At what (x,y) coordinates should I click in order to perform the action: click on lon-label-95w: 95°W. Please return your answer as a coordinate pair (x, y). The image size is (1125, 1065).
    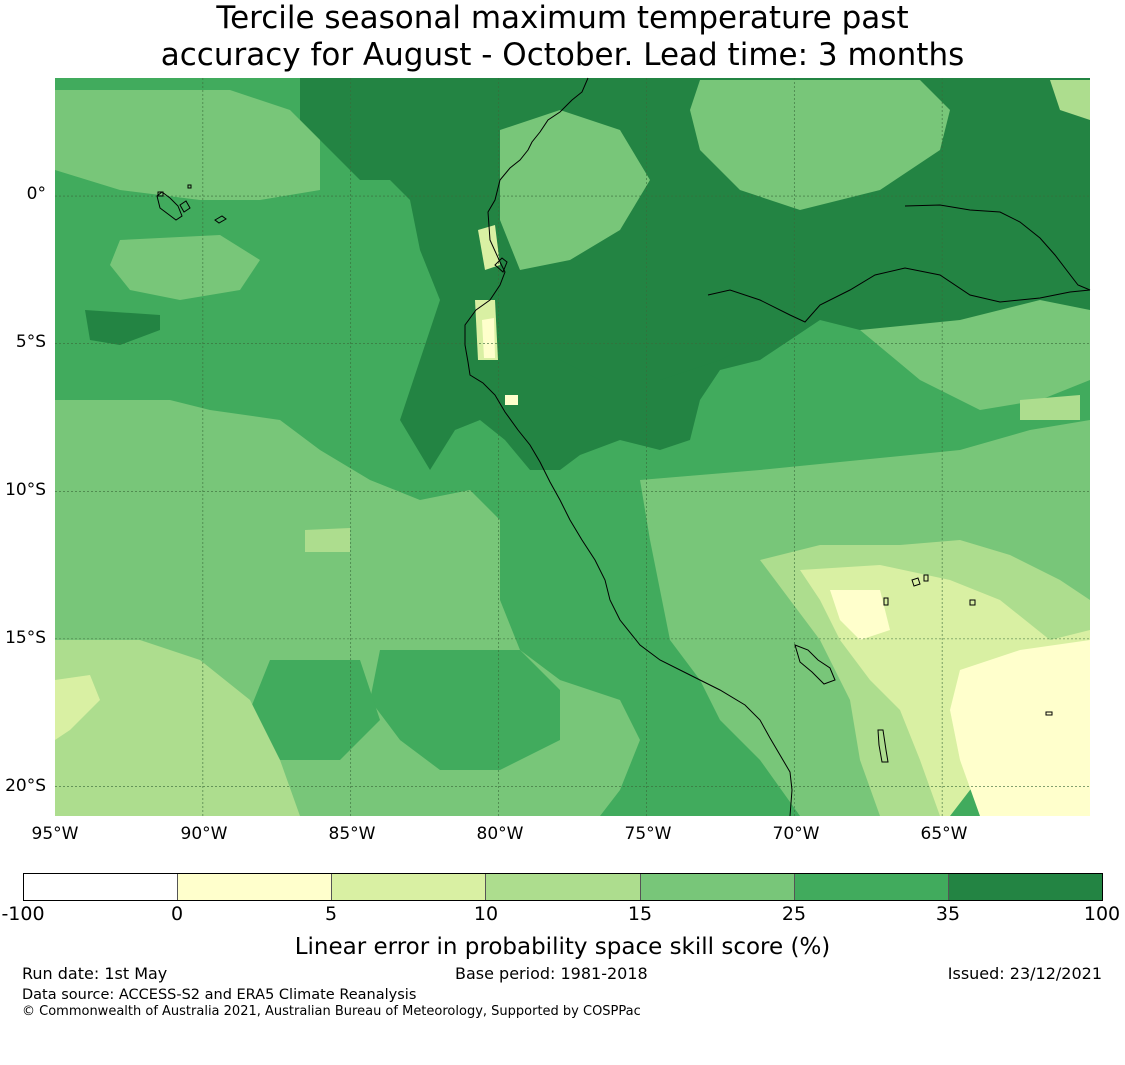
    Looking at the image, I should click on (55, 834).